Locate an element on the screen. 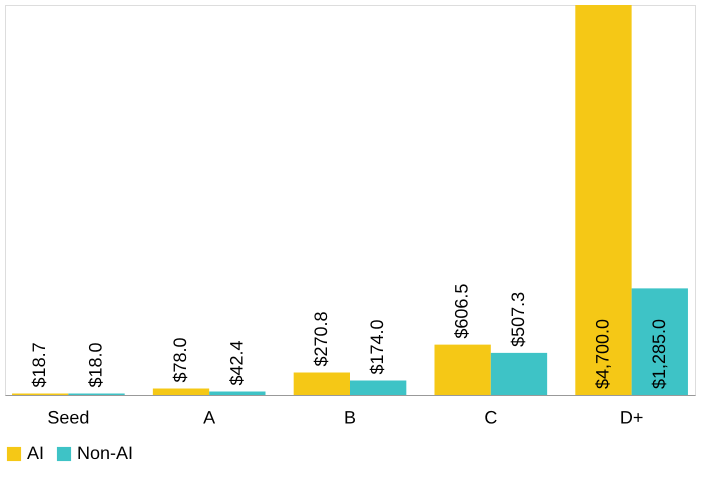  data-label: $174.0 is located at coordinates (377, 347).